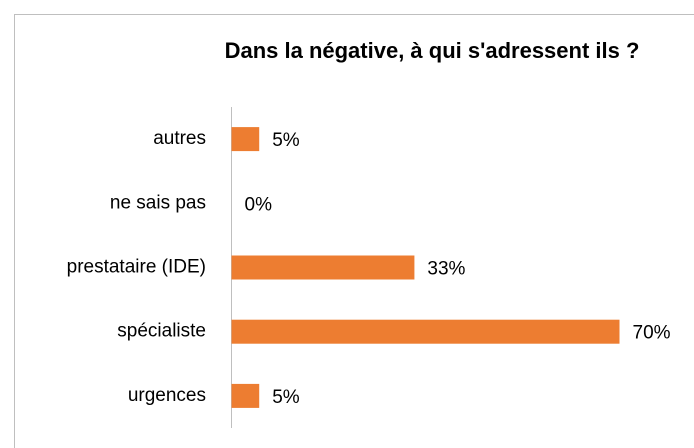  Describe the element at coordinates (652, 333) in the screenshot. I see `data-label: 70%` at that location.